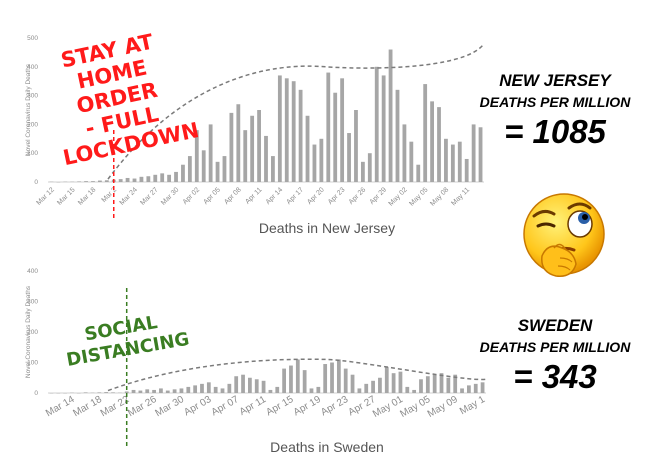 The height and width of the screenshot is (473, 659). I want to click on x-tick-label: May 1, so click(472, 405).